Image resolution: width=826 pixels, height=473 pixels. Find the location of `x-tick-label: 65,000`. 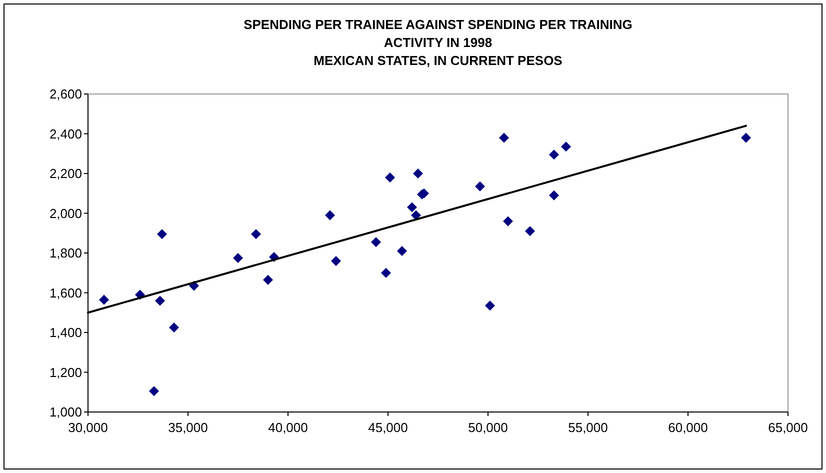

x-tick-label: 65,000 is located at coordinates (788, 427).